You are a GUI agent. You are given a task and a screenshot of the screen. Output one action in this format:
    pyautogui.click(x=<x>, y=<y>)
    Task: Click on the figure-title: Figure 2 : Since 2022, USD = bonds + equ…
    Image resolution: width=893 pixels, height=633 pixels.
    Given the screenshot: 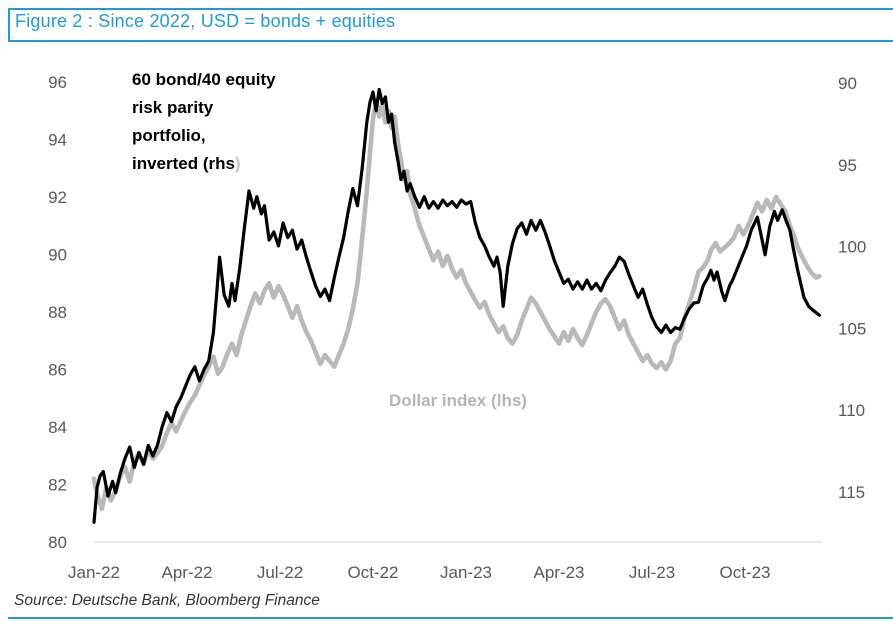 What is the action you would take?
    pyautogui.click(x=205, y=21)
    